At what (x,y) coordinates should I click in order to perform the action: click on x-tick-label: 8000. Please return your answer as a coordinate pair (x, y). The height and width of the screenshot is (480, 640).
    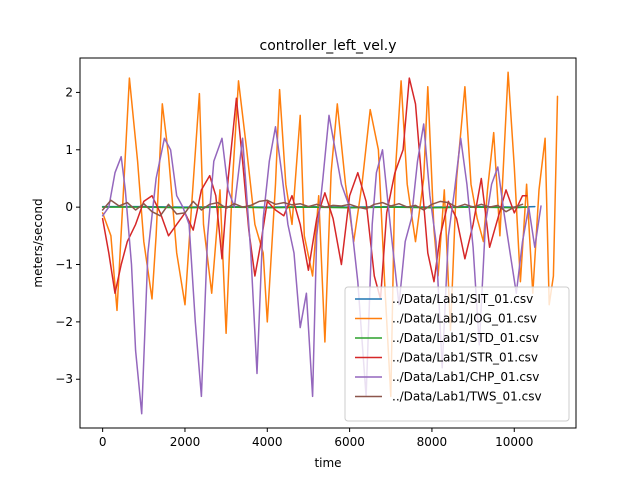
    Looking at the image, I should click on (432, 442).